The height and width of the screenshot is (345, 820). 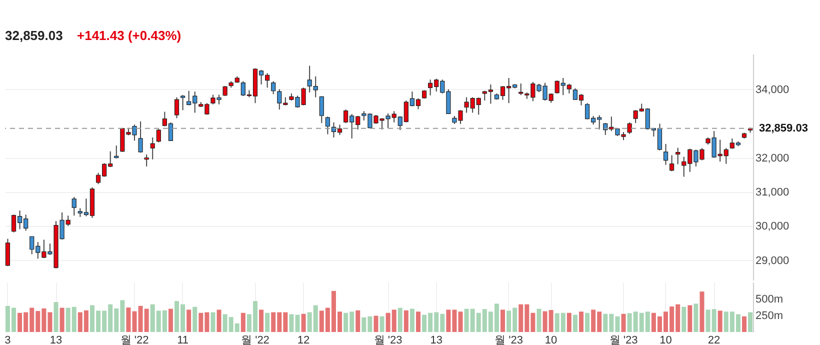 What do you see at coordinates (714, 339) in the screenshot?
I see `x-tick-label: 22` at bounding box center [714, 339].